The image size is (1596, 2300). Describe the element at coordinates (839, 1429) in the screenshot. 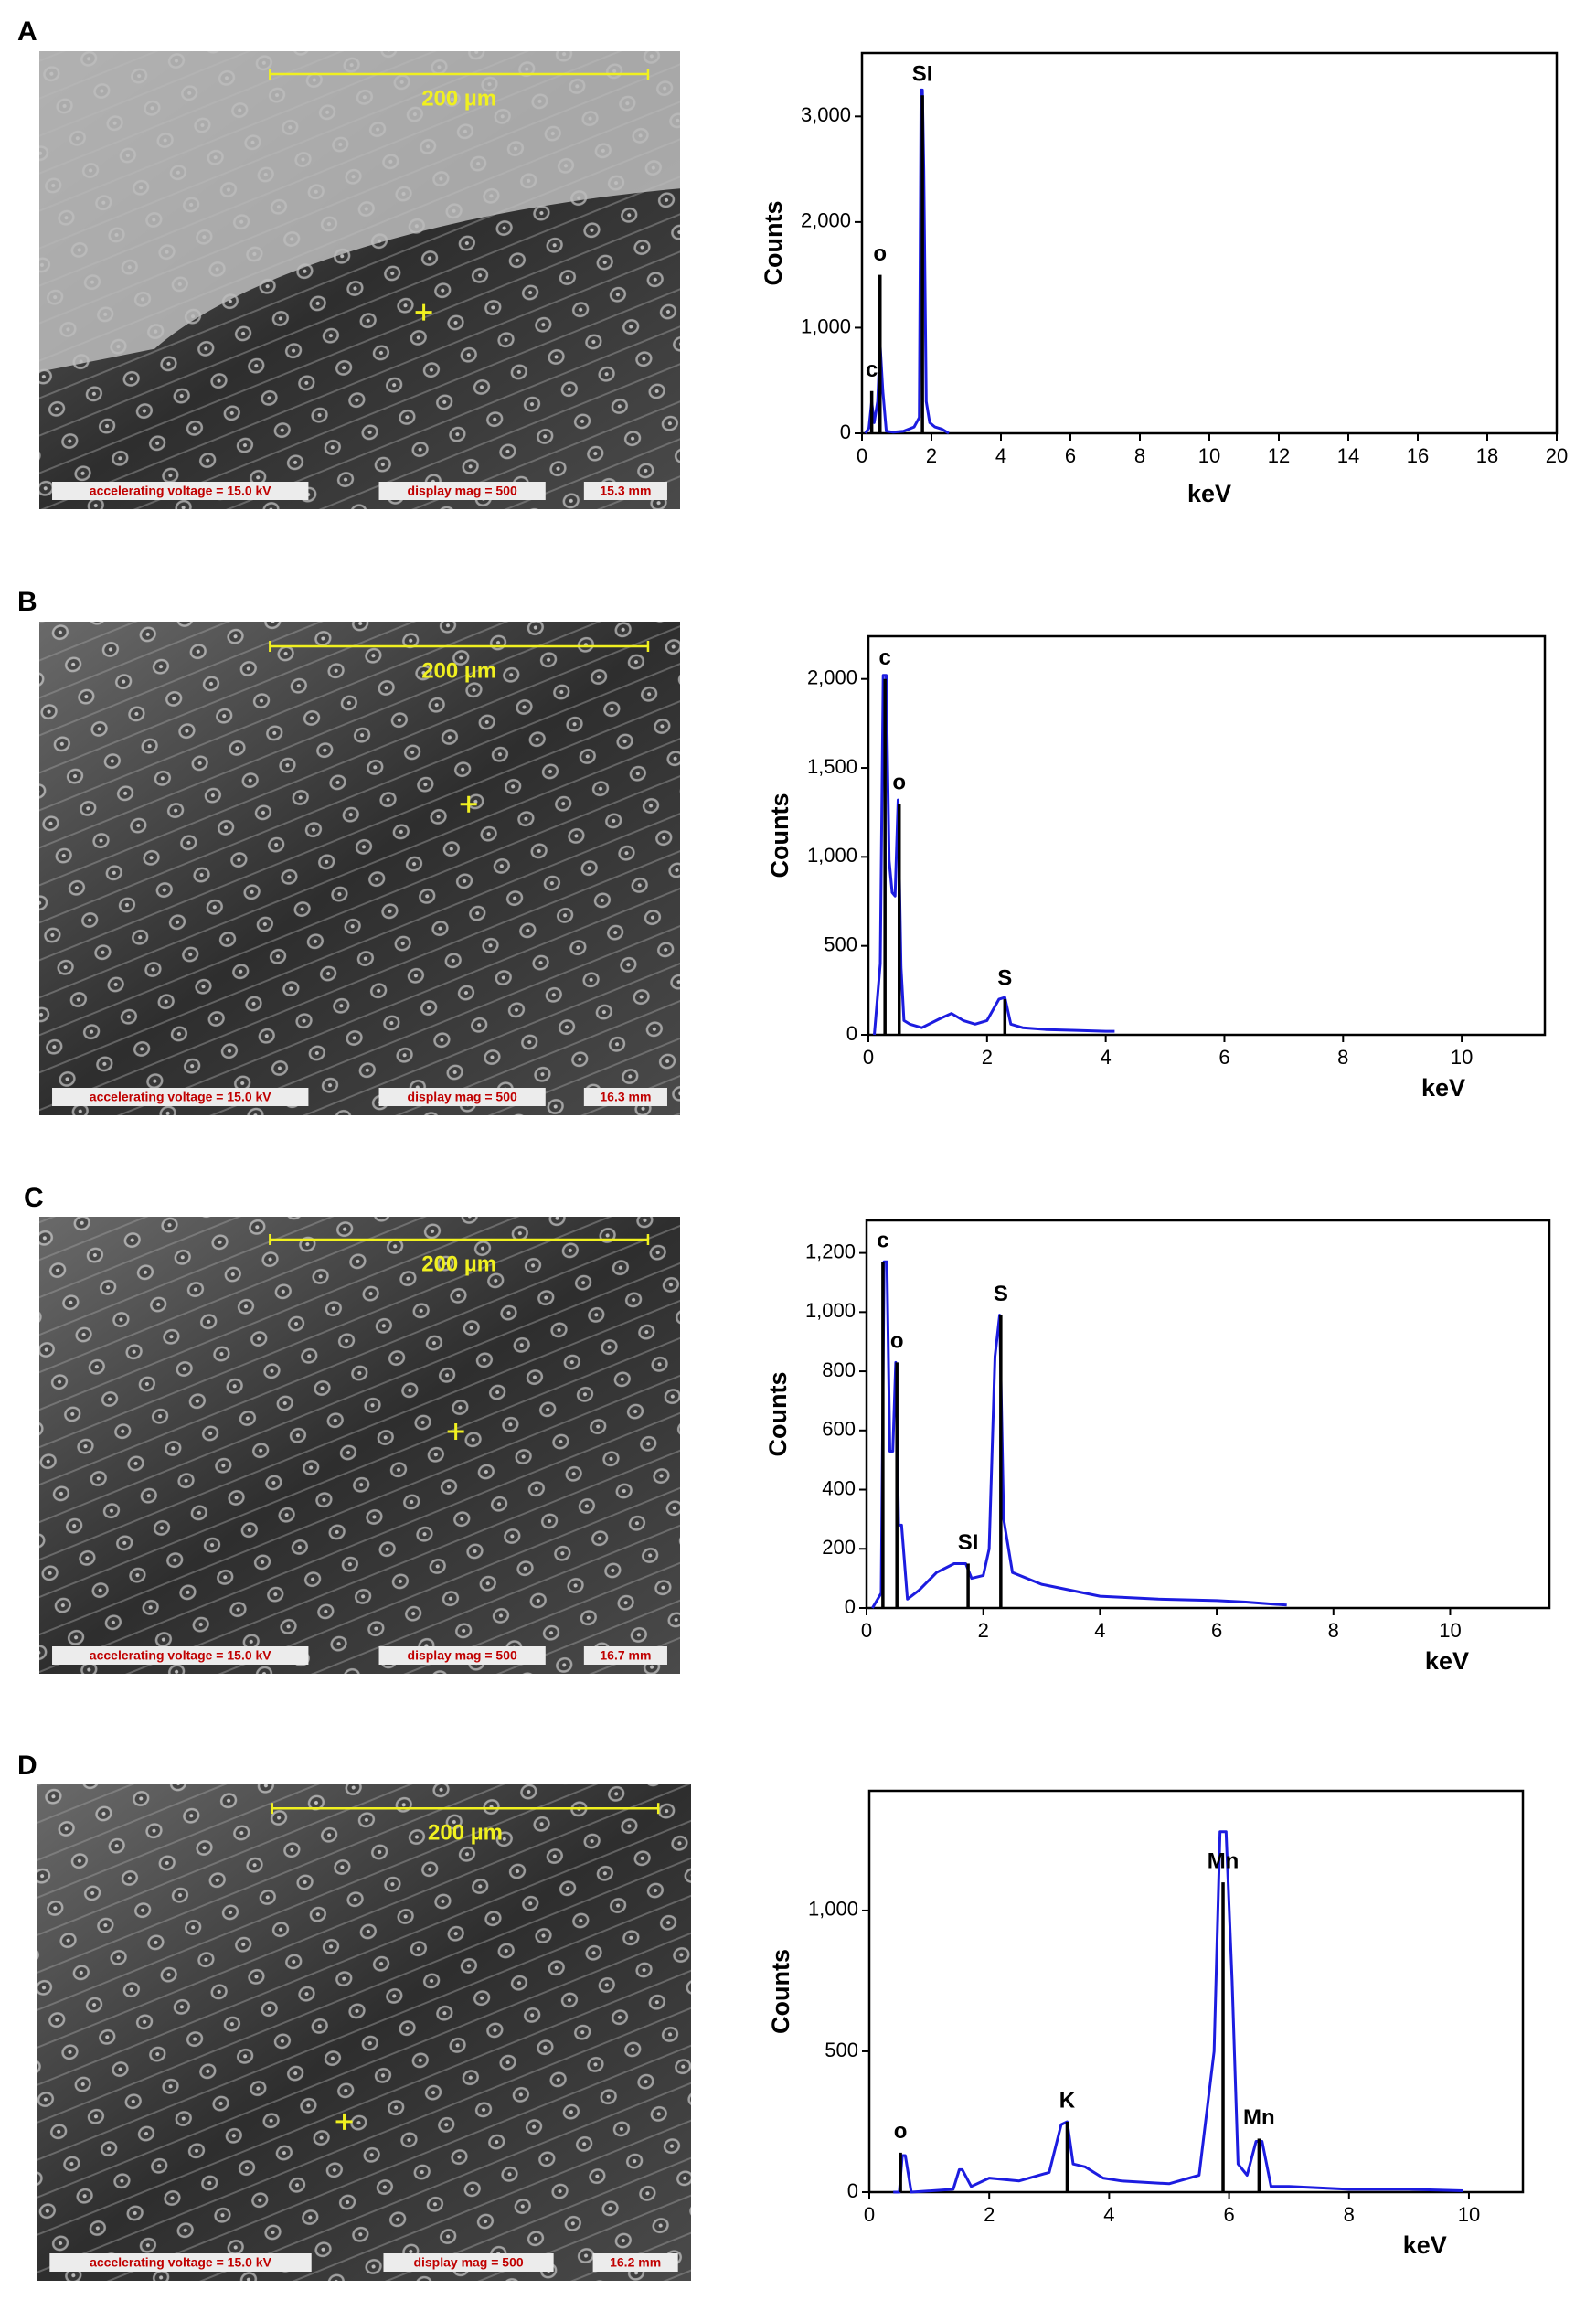

I see `y-tick-label: 600` at that location.